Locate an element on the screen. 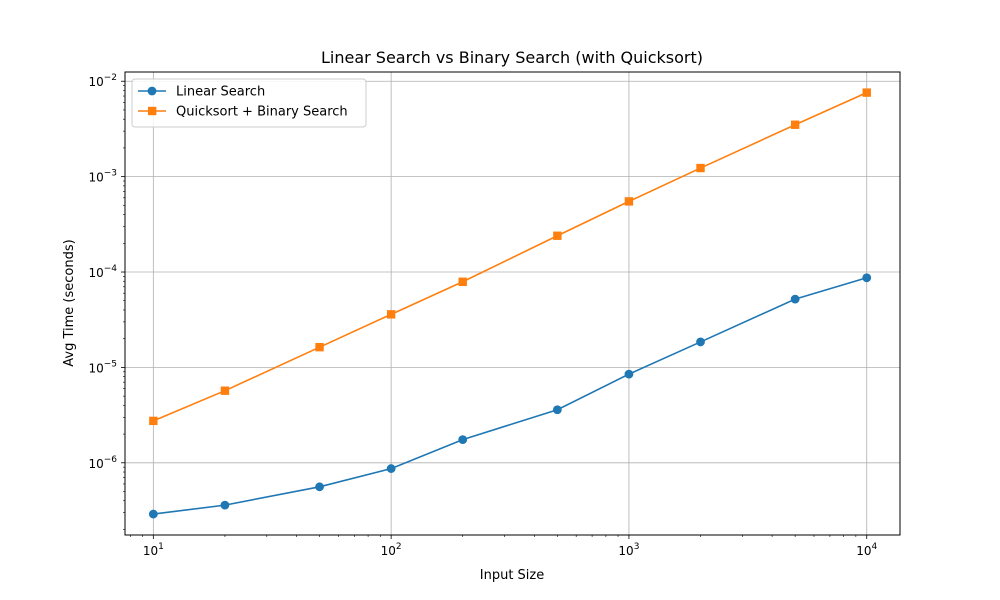 Image resolution: width=1000 pixels, height=600 pixels. x-tick-label: 10⁴ is located at coordinates (866, 550).